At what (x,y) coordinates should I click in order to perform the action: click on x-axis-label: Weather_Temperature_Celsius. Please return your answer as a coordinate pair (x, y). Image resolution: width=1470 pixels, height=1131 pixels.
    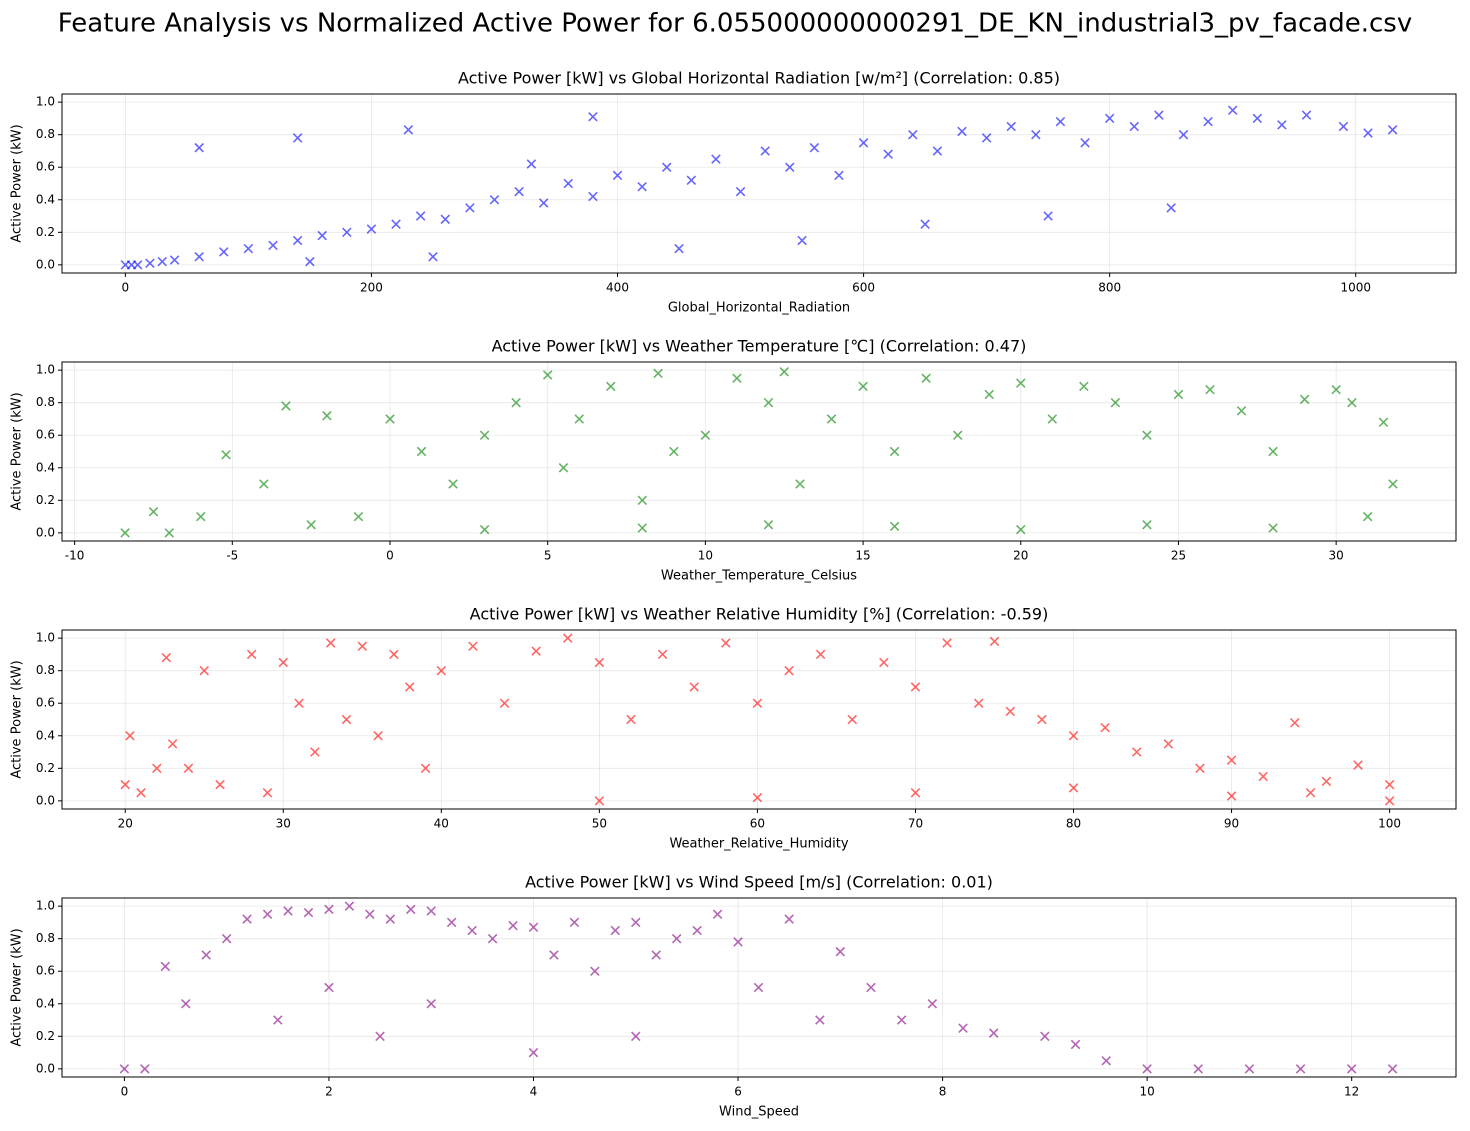
    Looking at the image, I should click on (759, 576).